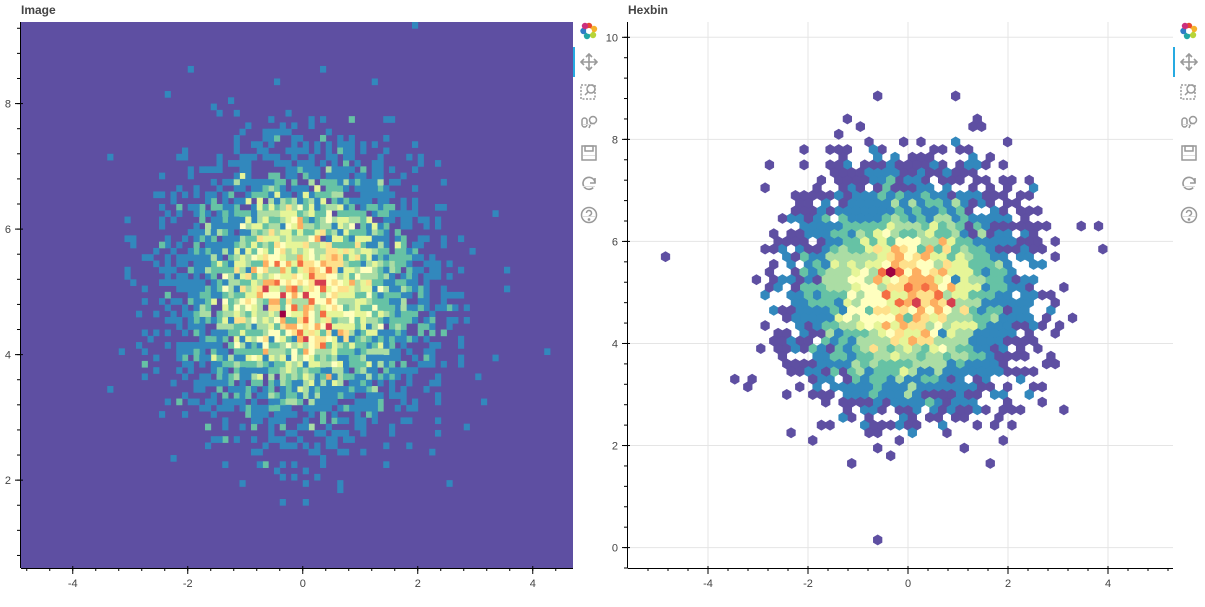 This screenshot has height=607, width=1205. I want to click on image-x-tick-label: 0, so click(303, 584).